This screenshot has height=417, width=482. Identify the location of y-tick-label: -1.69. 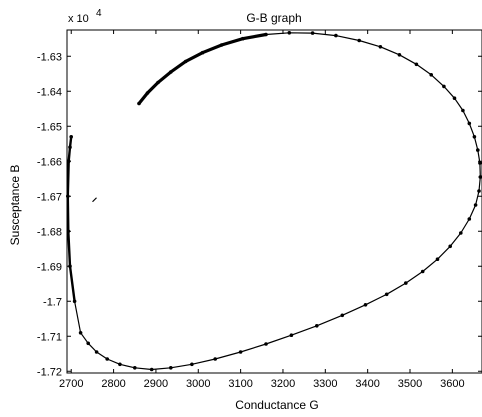
(49, 267).